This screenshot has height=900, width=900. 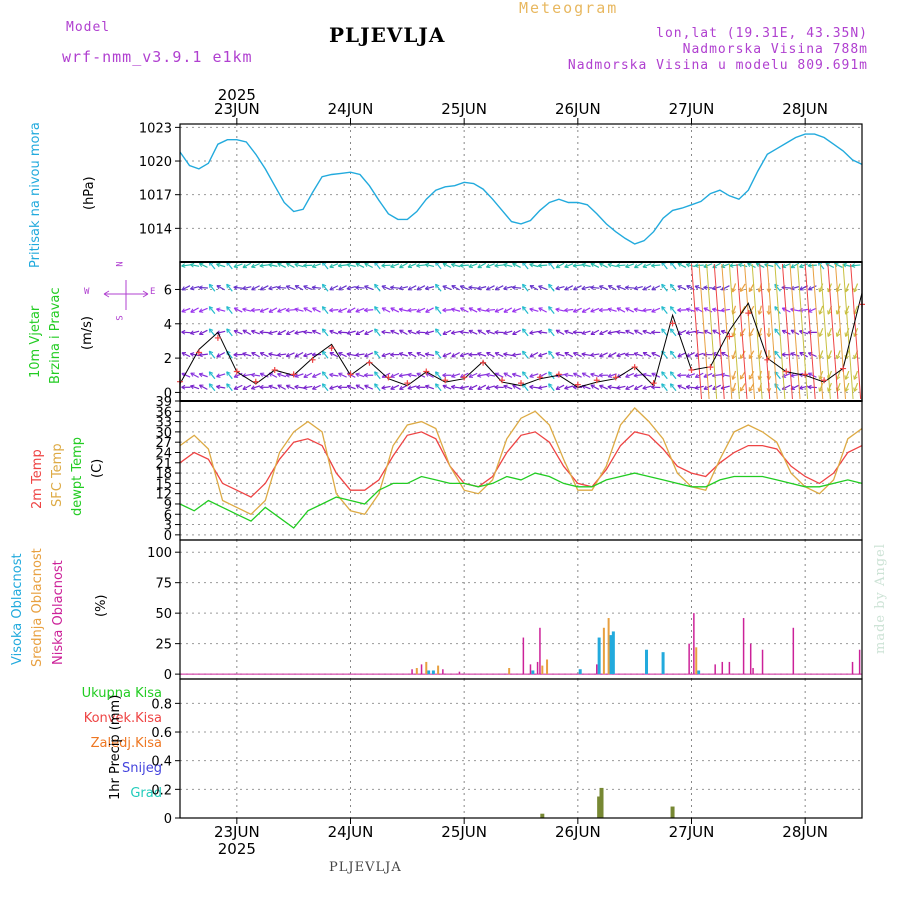 What do you see at coordinates (142, 768) in the screenshot?
I see `legend-snow: Snijeg` at bounding box center [142, 768].